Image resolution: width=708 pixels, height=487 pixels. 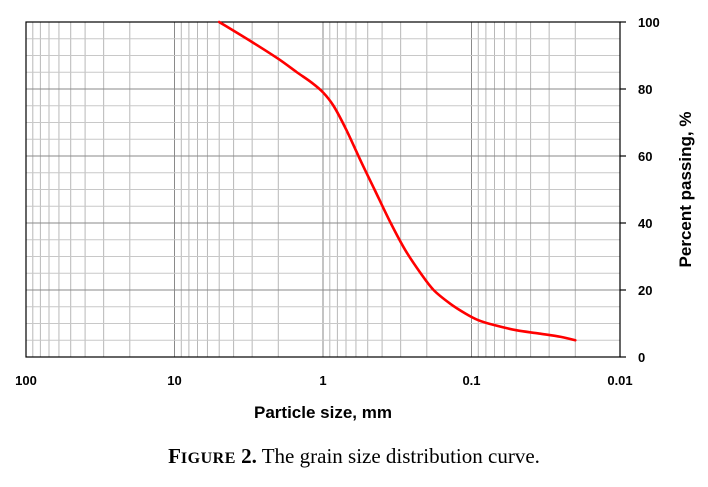 What do you see at coordinates (645, 156) in the screenshot?
I see `y-tick-label: 60` at bounding box center [645, 156].